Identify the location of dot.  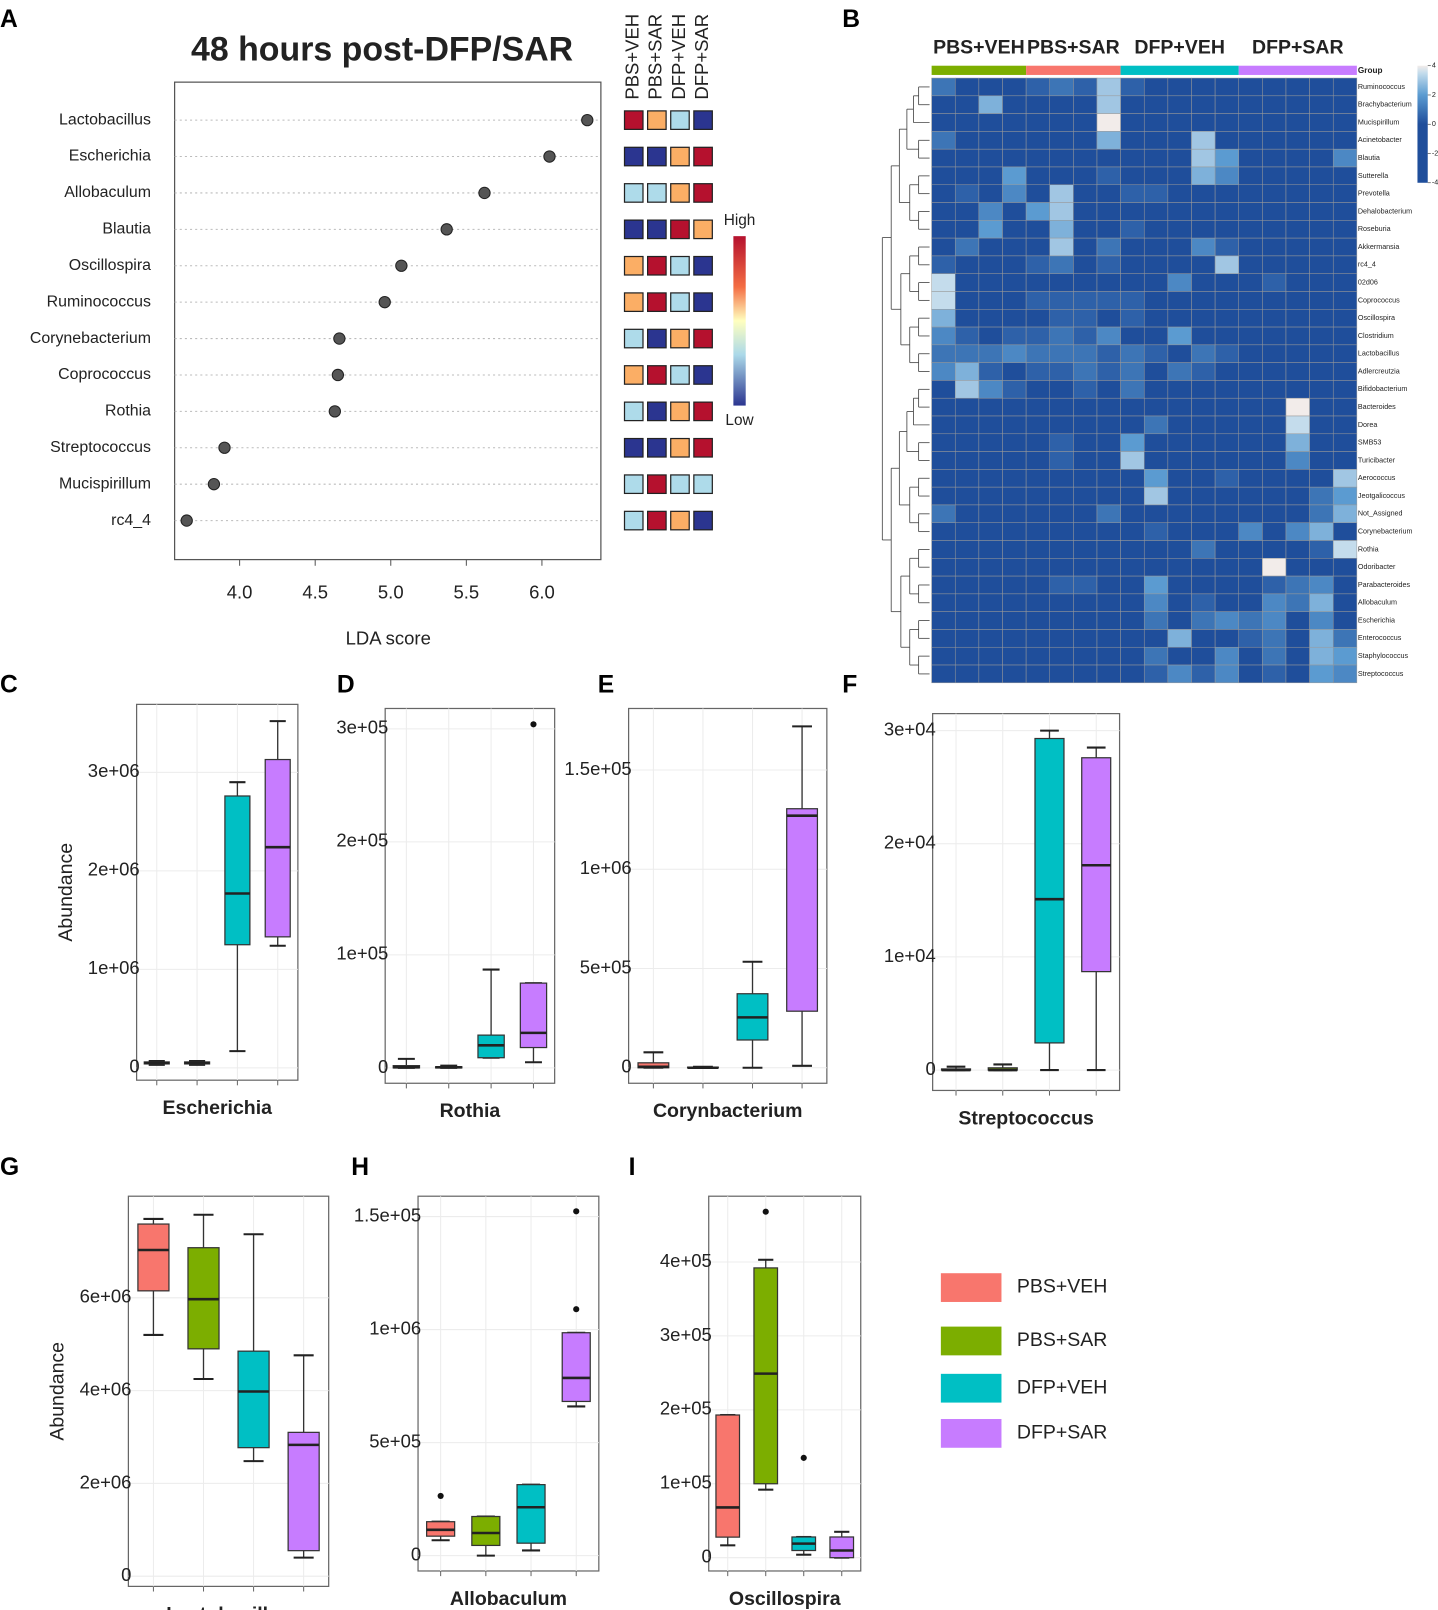
(335, 411).